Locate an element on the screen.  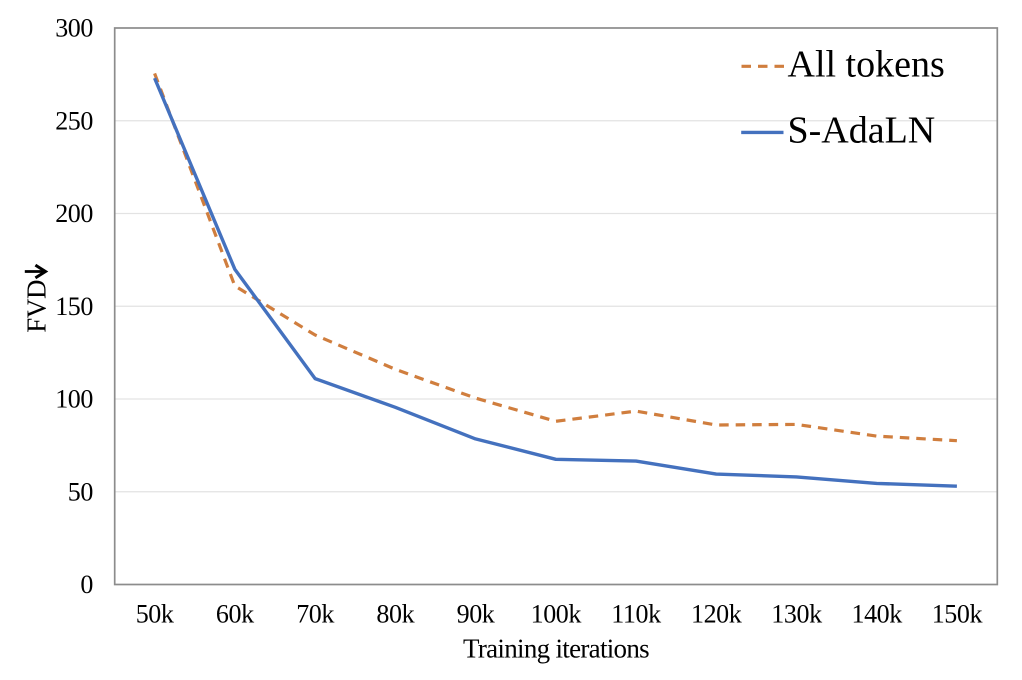
svg-text: 200 is located at coordinates (74, 213).